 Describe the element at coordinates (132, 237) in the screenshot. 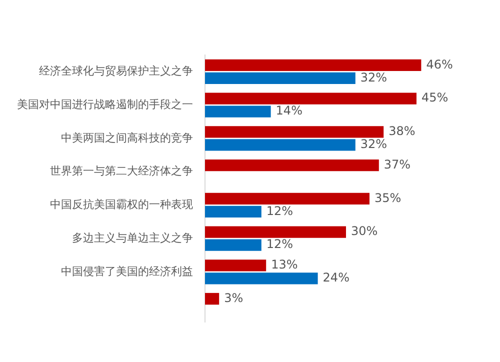

I see `y-tick-label: 多边主义与单边主义之争` at that location.